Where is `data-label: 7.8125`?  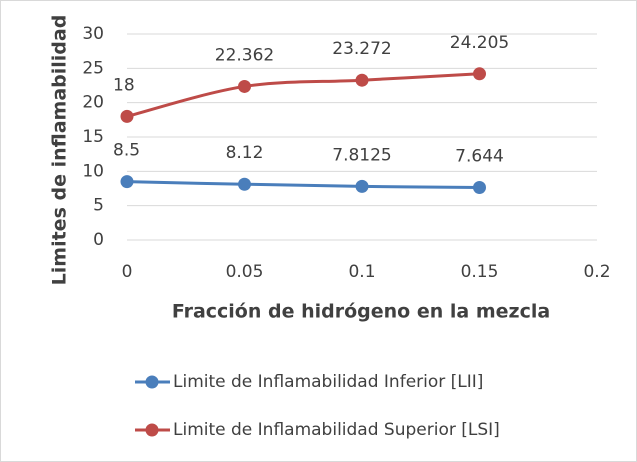
data-label: 7.8125 is located at coordinates (361, 155).